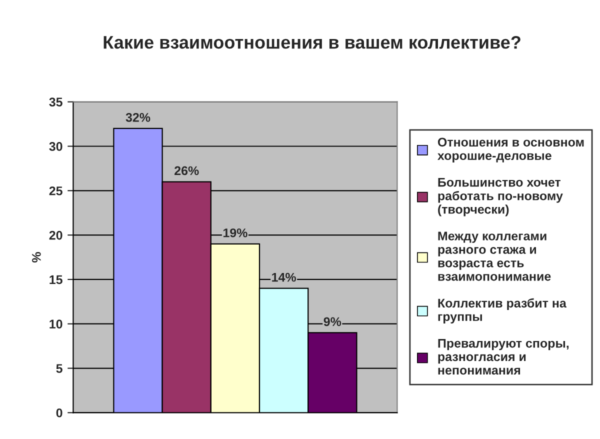 The image size is (600, 439). I want to click on y-axis-title: %, so click(36, 257).